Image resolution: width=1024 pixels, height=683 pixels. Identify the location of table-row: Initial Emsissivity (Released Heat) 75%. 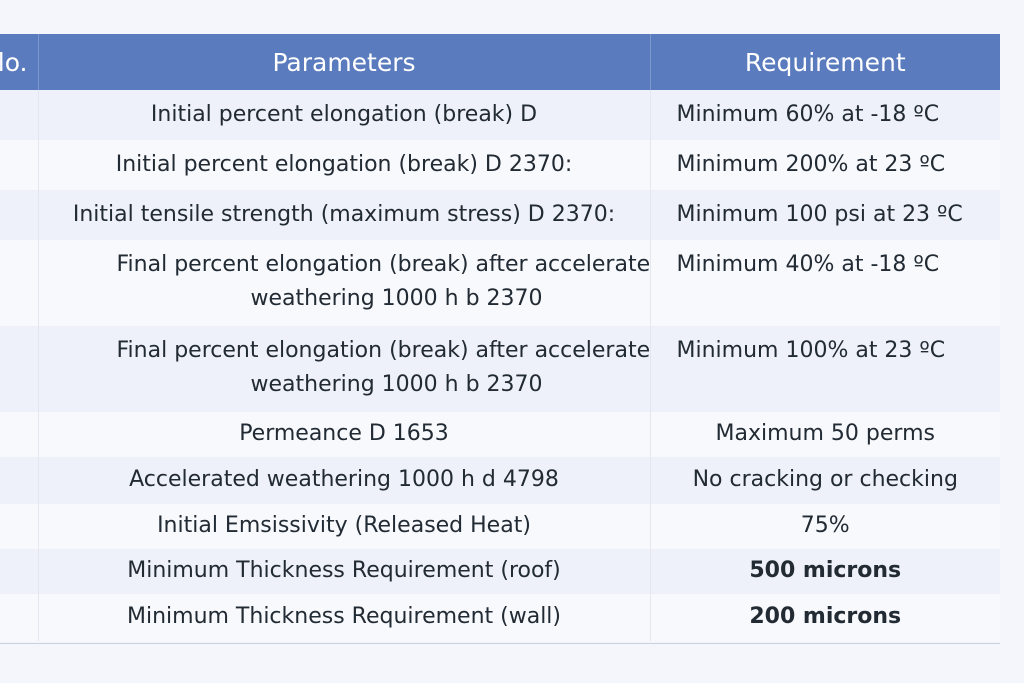
(500, 526).